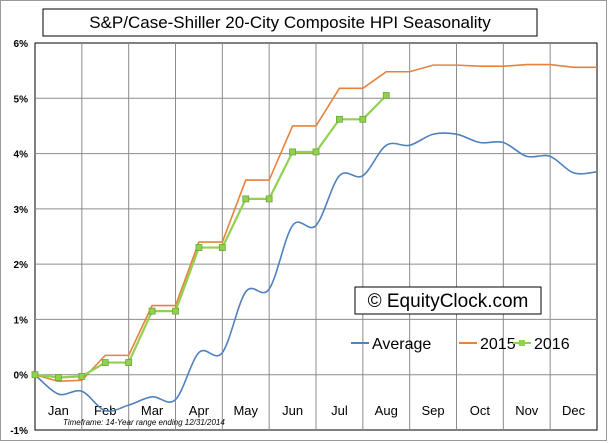 The height and width of the screenshot is (443, 609). What do you see at coordinates (21, 265) in the screenshot?
I see `y-tick-label: 2%` at bounding box center [21, 265].